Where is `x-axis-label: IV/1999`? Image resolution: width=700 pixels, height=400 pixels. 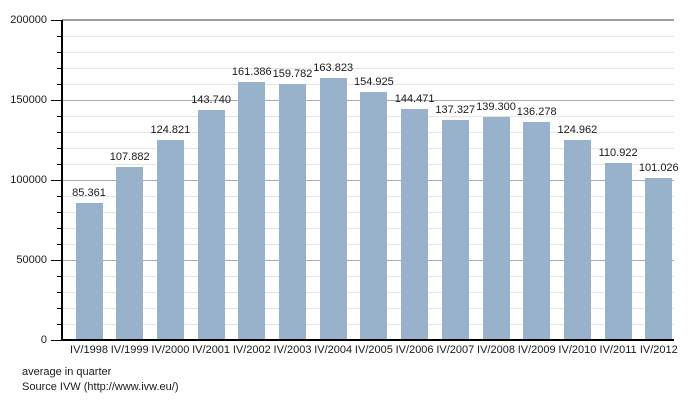 x-axis-label: IV/1999 is located at coordinates (129, 350).